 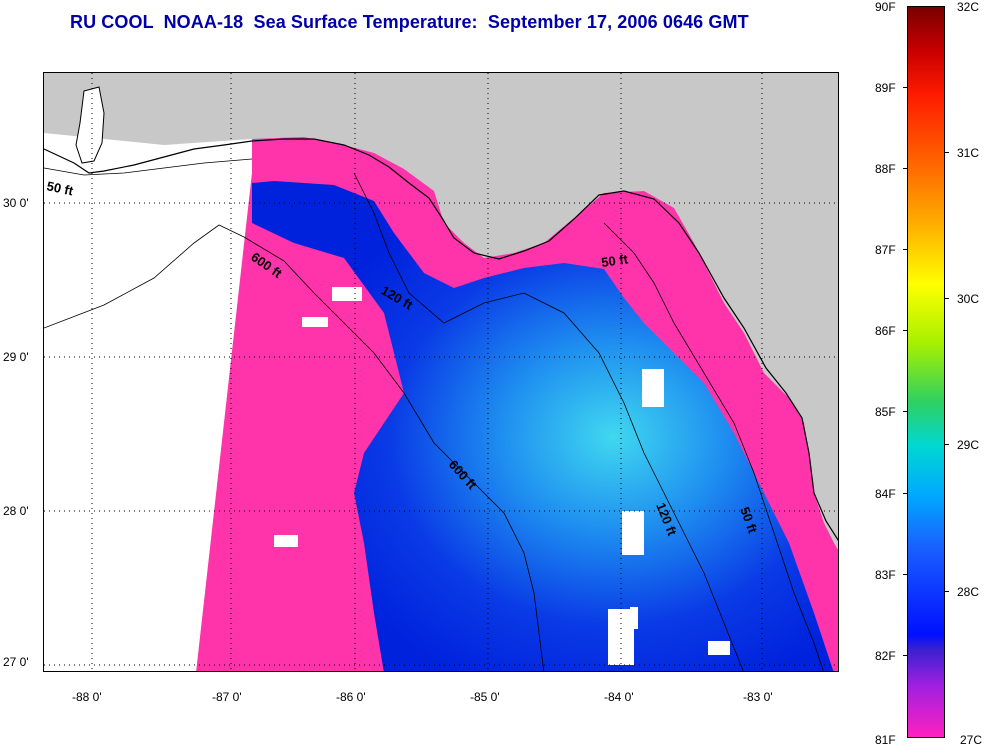 I want to click on lat-label: 29 0', so click(x=16, y=357).